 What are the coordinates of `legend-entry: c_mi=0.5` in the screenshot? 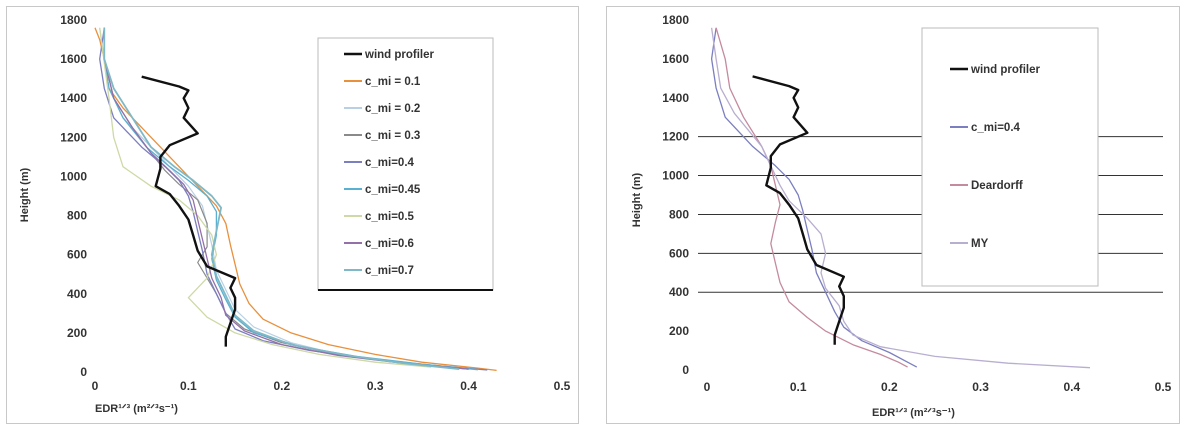 It's located at (390, 217).